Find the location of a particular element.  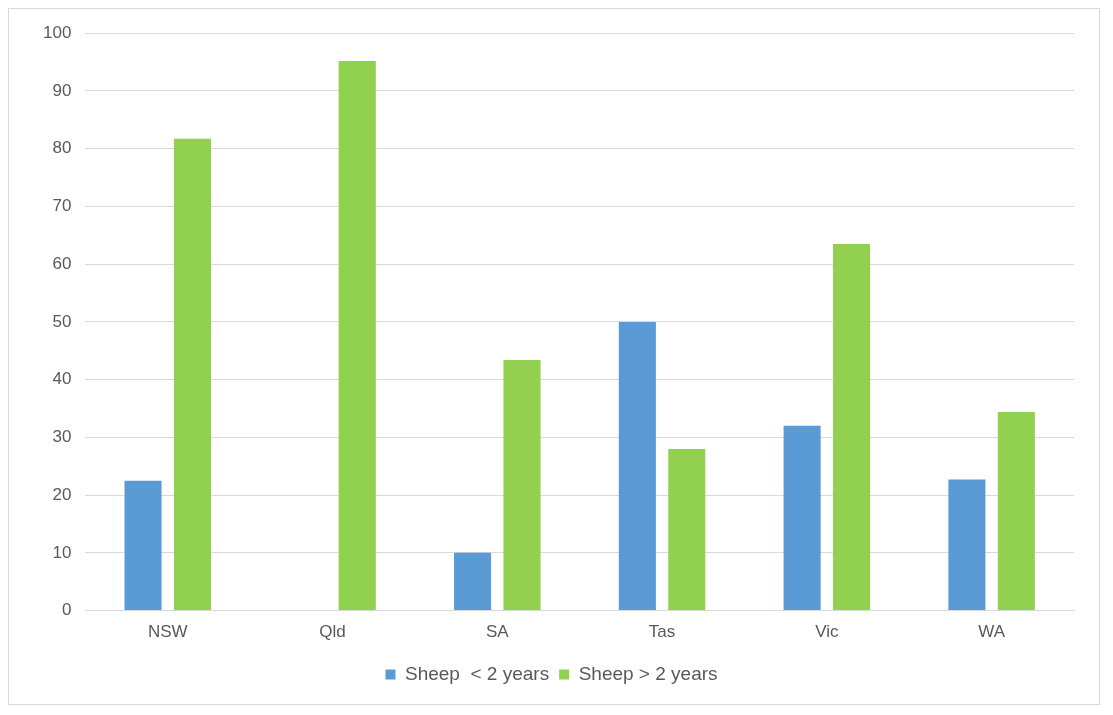

y-tick-label: 50 is located at coordinates (62, 321).